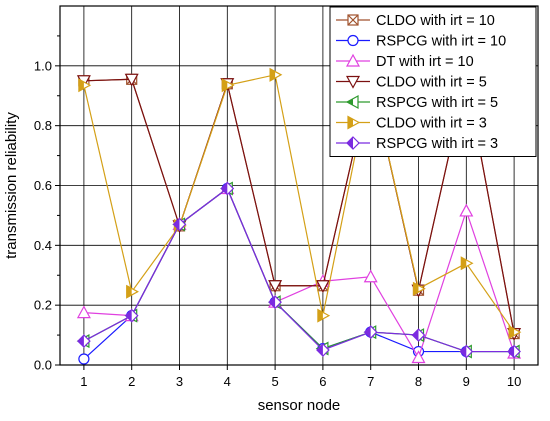 The image size is (550, 421). I want to click on x-tick-label: 3, so click(179, 381).